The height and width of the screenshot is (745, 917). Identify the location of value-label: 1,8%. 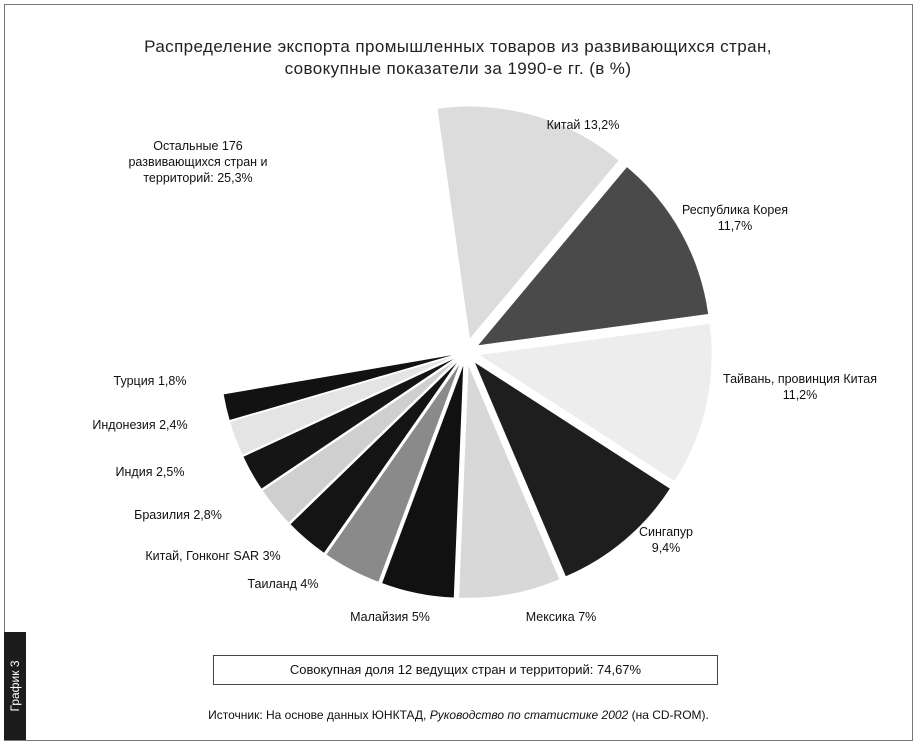
(172, 381).